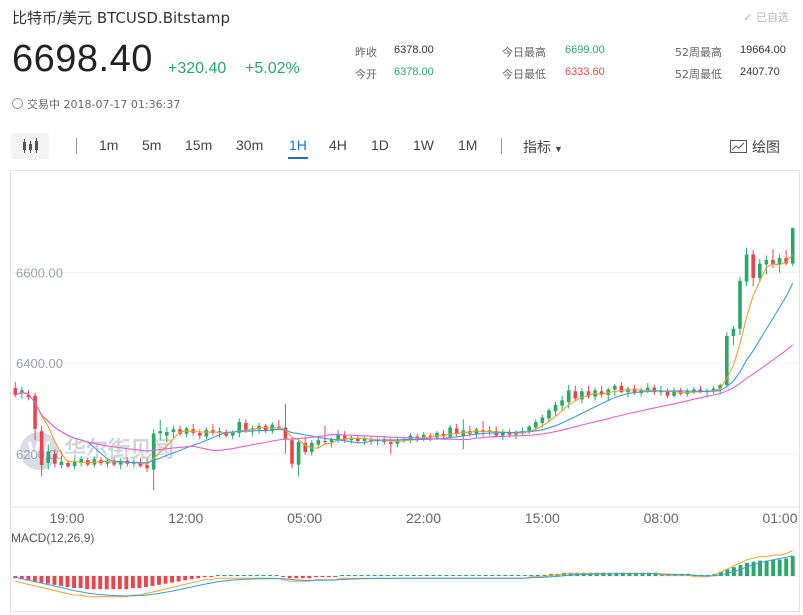 The width and height of the screenshot is (803, 615). What do you see at coordinates (423, 518) in the screenshot?
I see `x-axis-labels: 19:00 12:00 05:00 22:00 15:00 08:00 01:00` at bounding box center [423, 518].